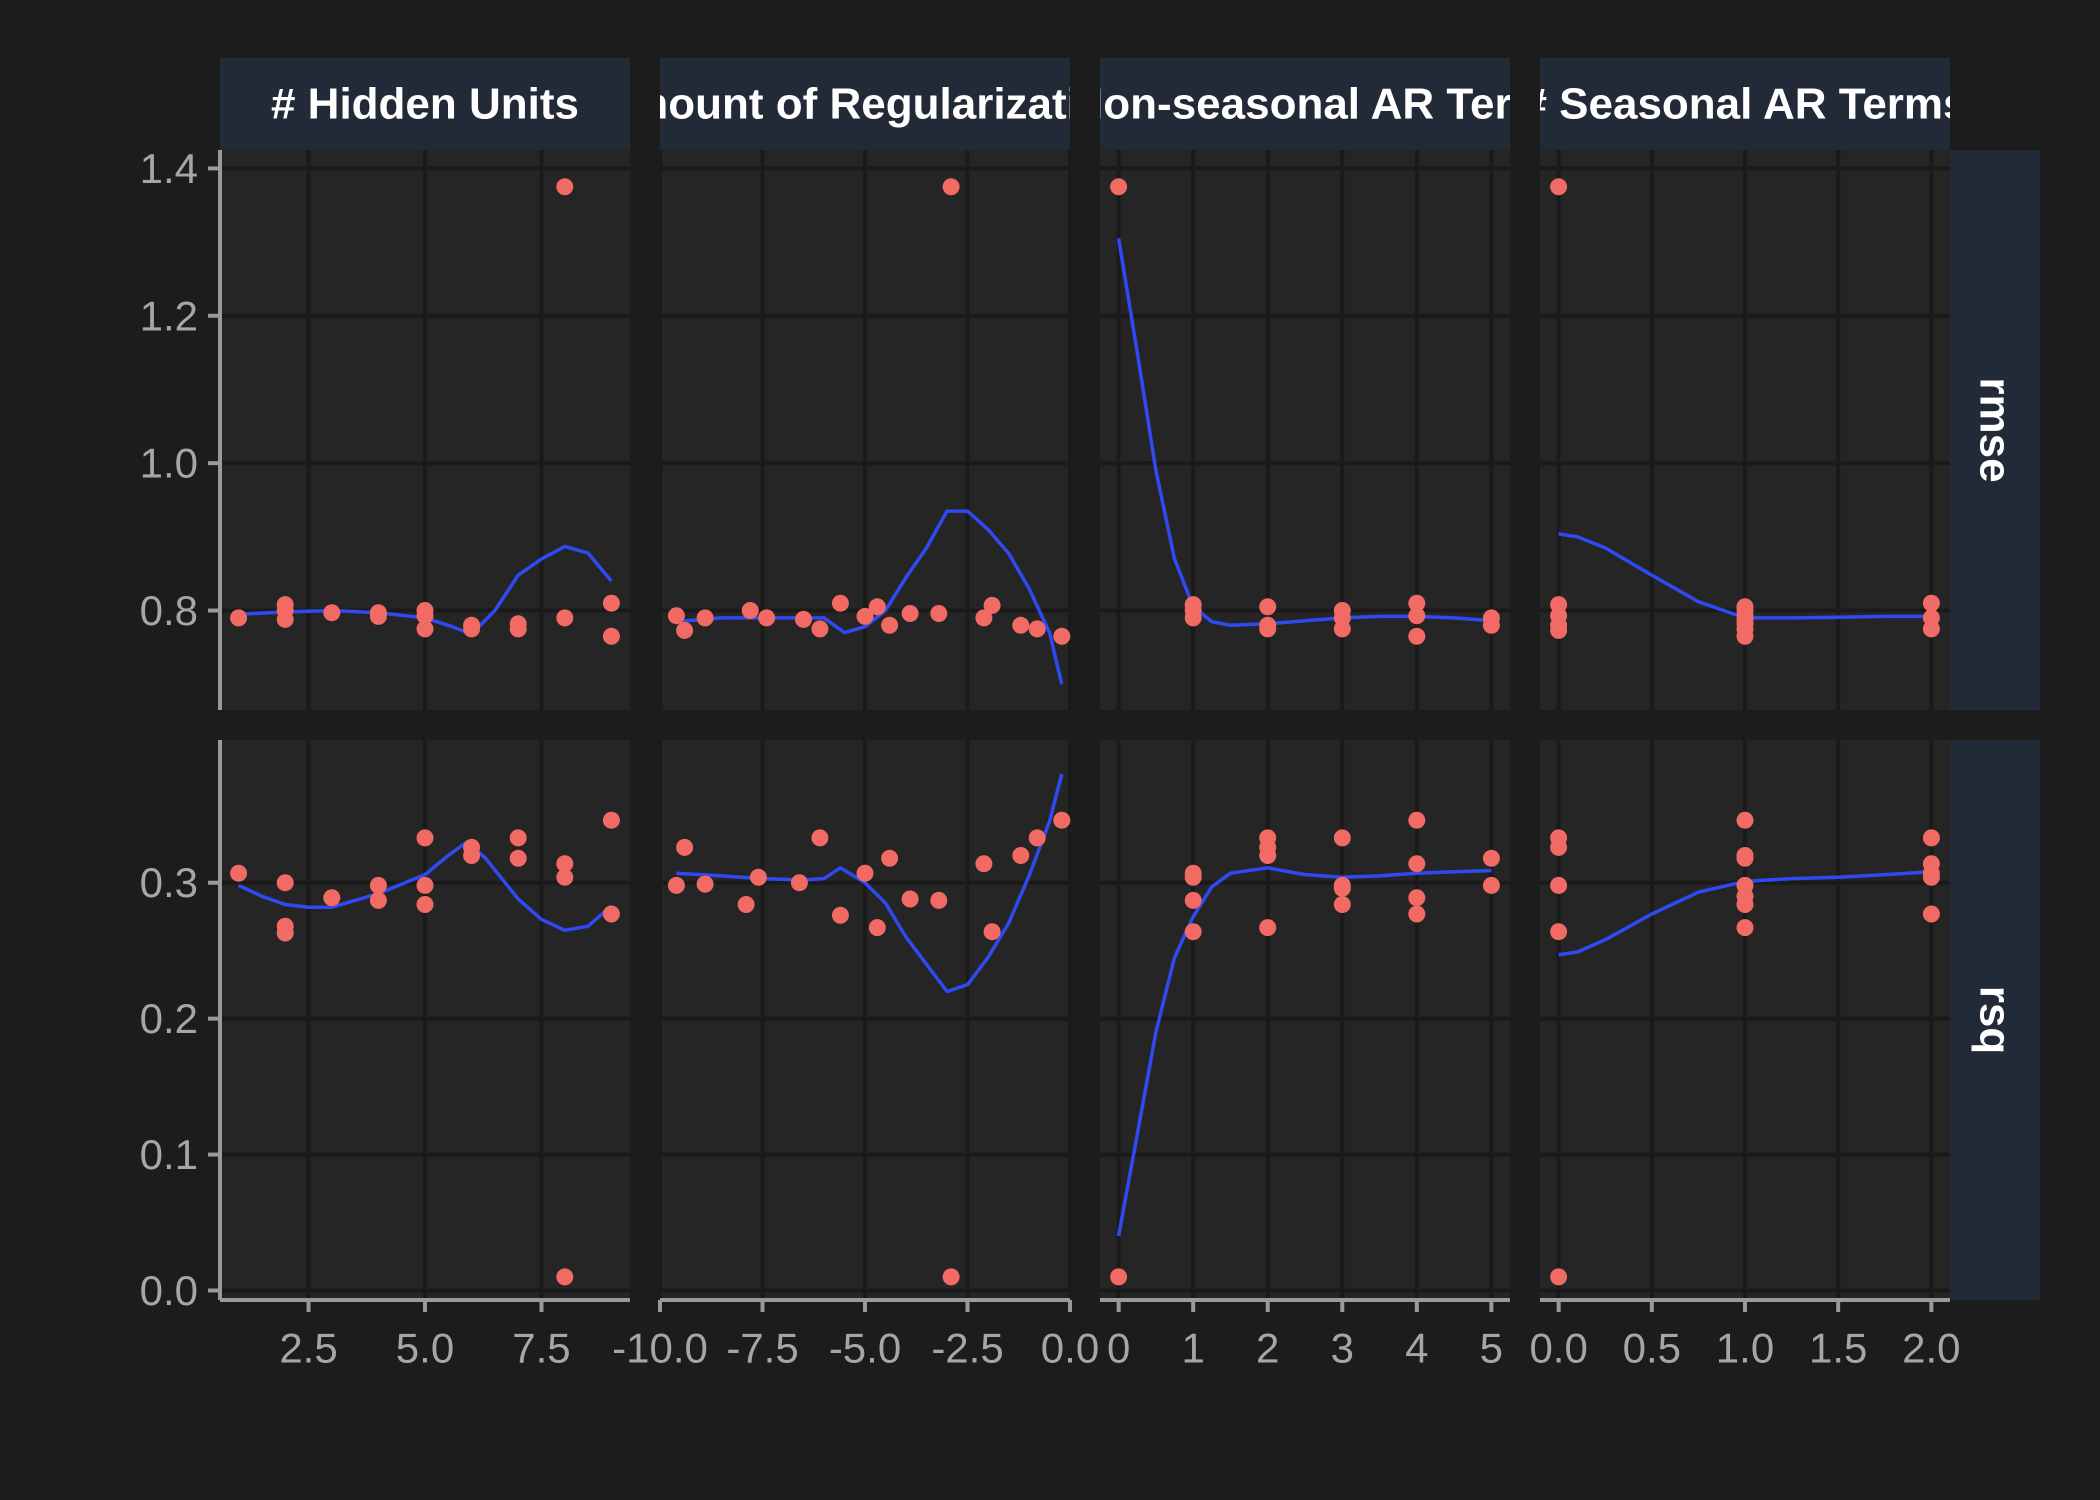 This screenshot has height=1500, width=2100. Describe the element at coordinates (169, 1018) in the screenshot. I see `y-tick-label: 0.2` at that location.